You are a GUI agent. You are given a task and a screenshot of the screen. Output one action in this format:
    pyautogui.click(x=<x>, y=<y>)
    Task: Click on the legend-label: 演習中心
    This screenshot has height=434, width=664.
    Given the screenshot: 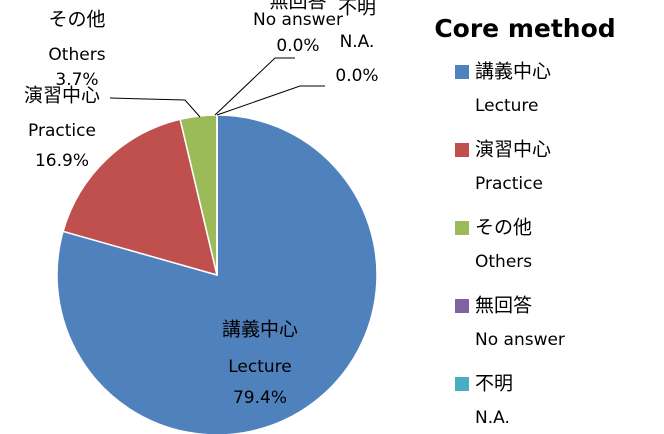 What is the action you would take?
    pyautogui.click(x=513, y=150)
    